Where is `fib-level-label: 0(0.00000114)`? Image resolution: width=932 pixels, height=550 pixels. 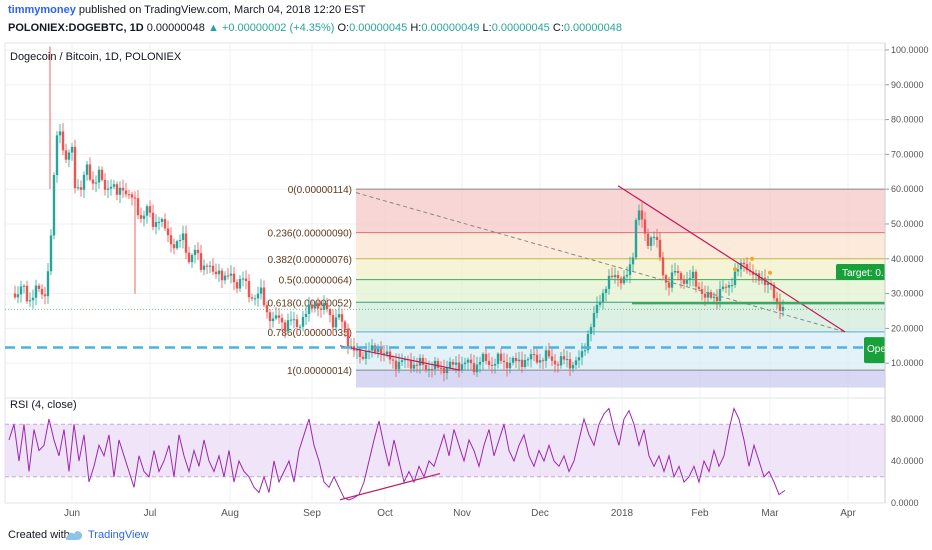
fib-level-label: 0(0.00000114) is located at coordinates (320, 190).